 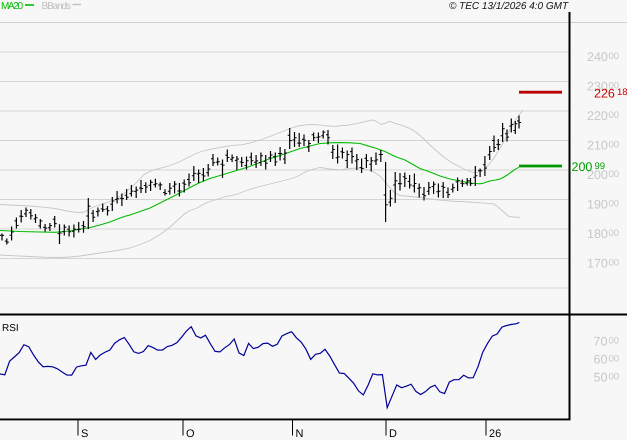 I want to click on svg-text: 190, so click(x=597, y=205).